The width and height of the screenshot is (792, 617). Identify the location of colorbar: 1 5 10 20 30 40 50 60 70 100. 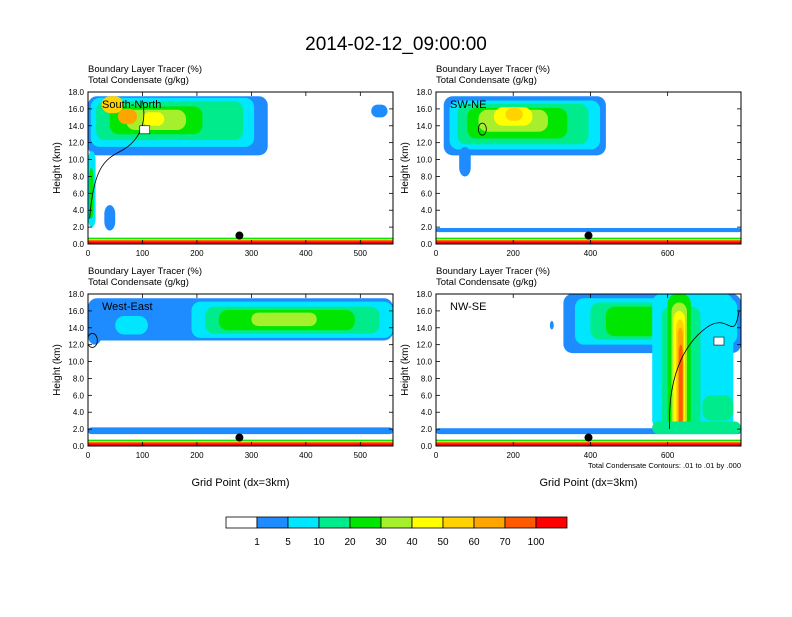
(396, 532).